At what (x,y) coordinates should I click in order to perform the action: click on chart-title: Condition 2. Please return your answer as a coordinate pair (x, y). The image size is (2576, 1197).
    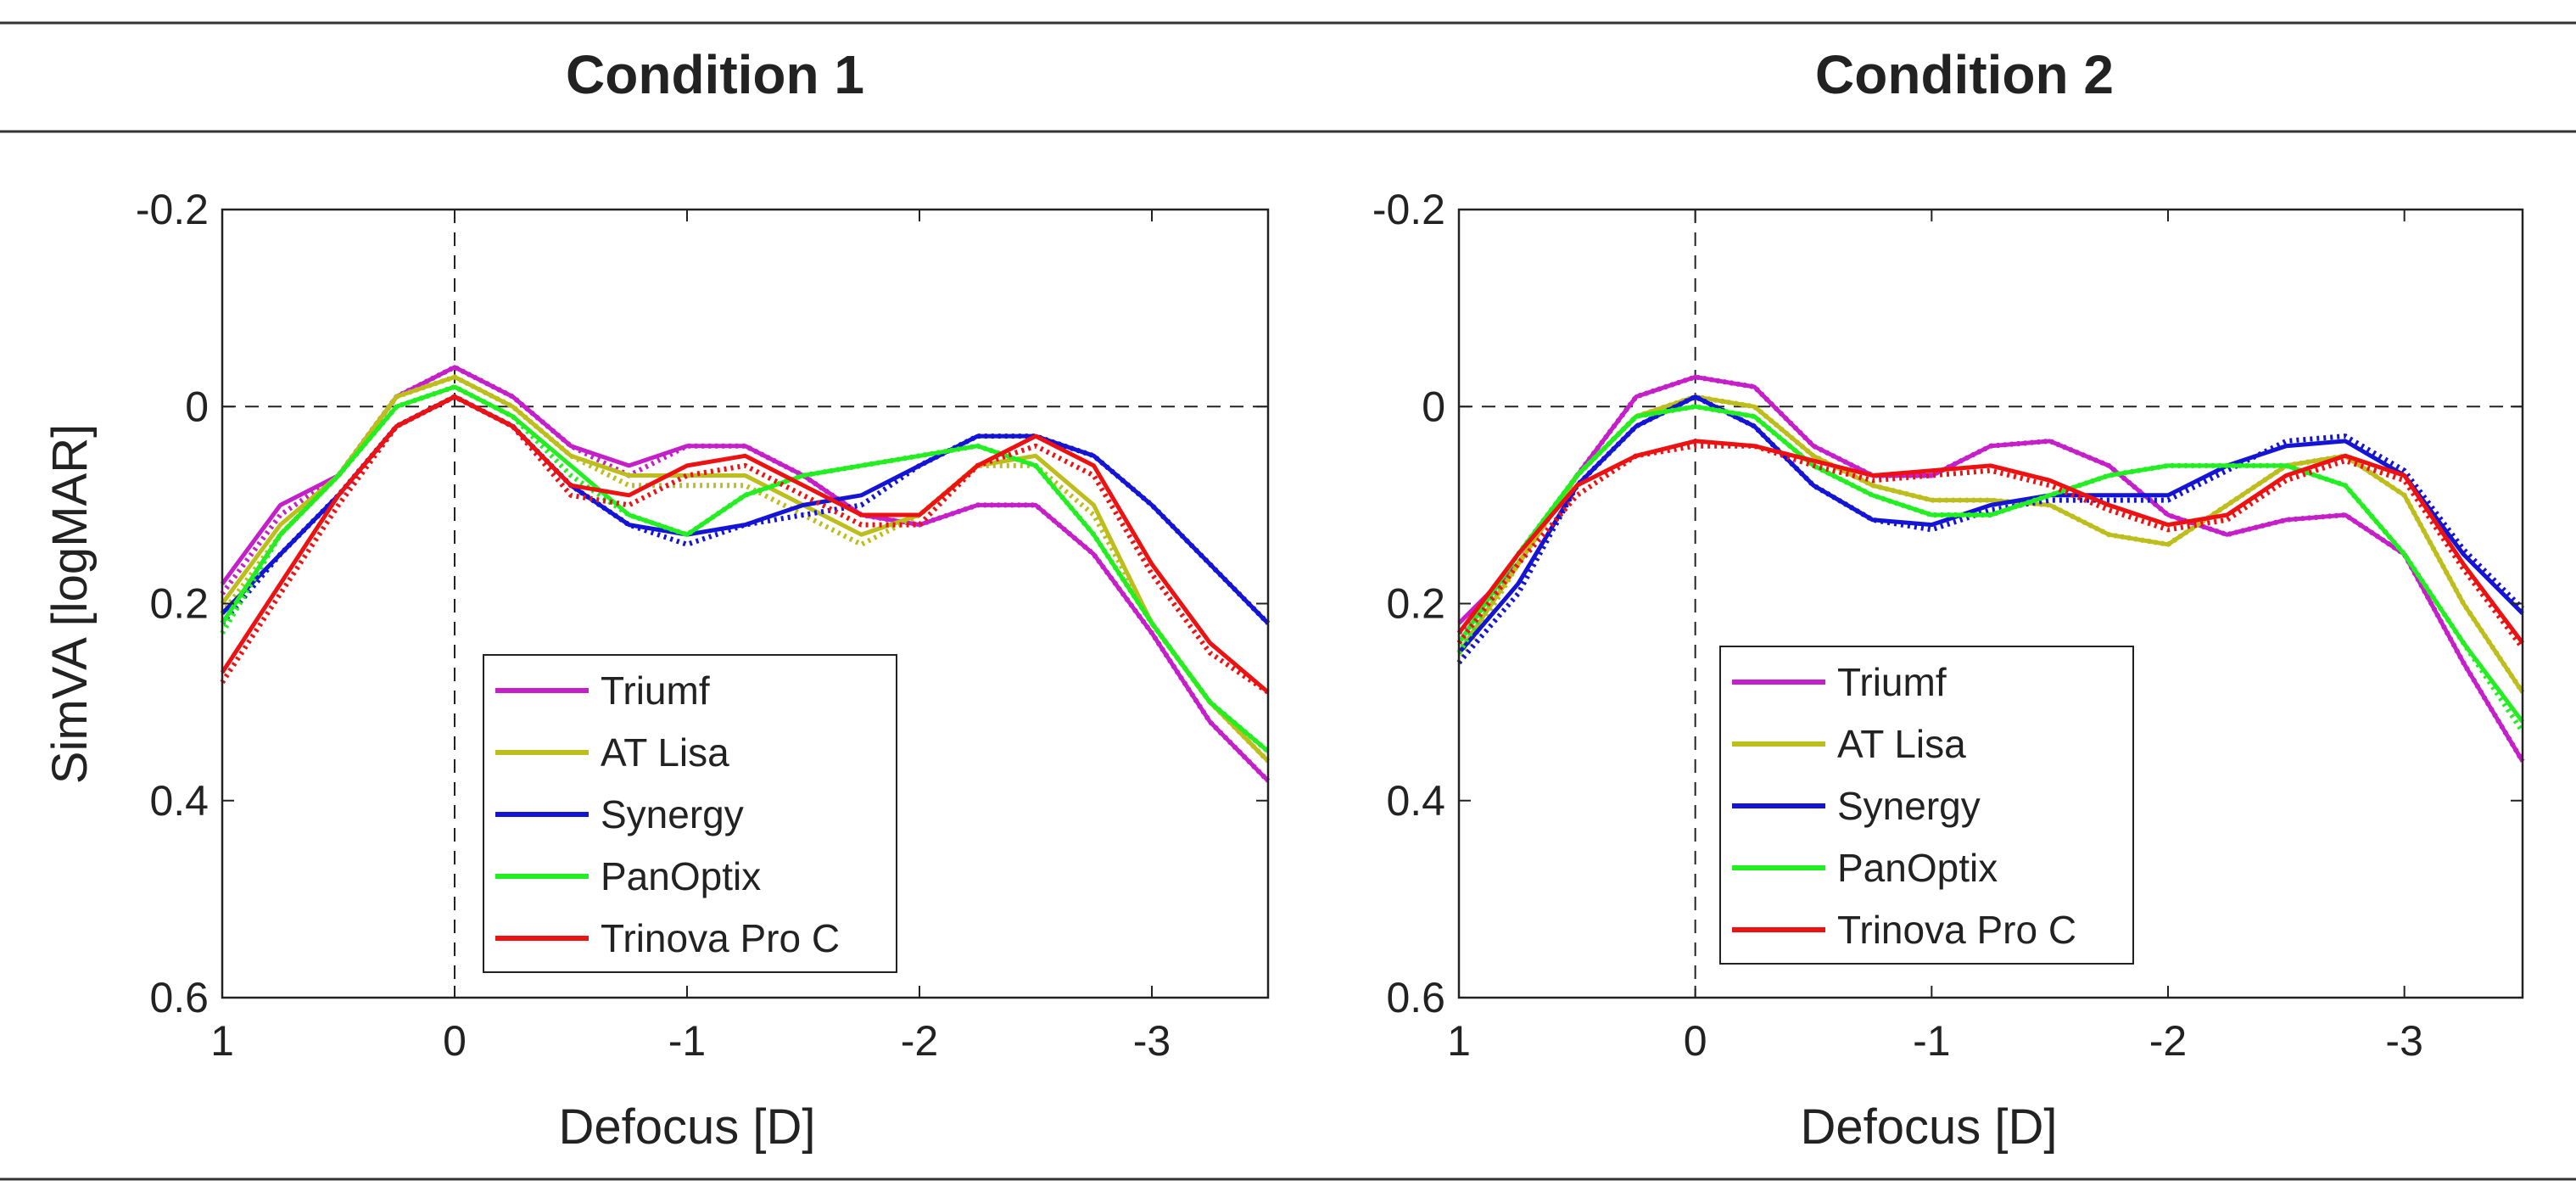
    Looking at the image, I should click on (1964, 74).